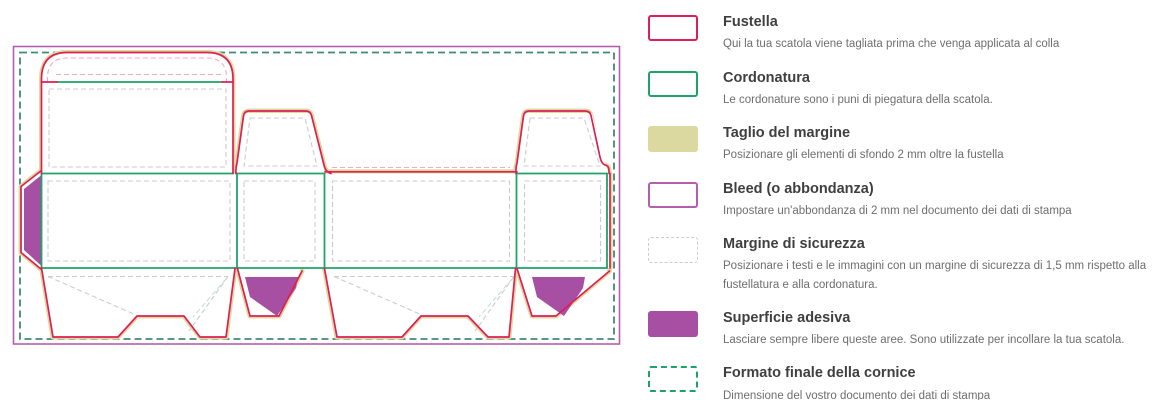 The height and width of the screenshot is (400, 1170). What do you see at coordinates (271, 296) in the screenshot?
I see `glue-triangle-left` at bounding box center [271, 296].